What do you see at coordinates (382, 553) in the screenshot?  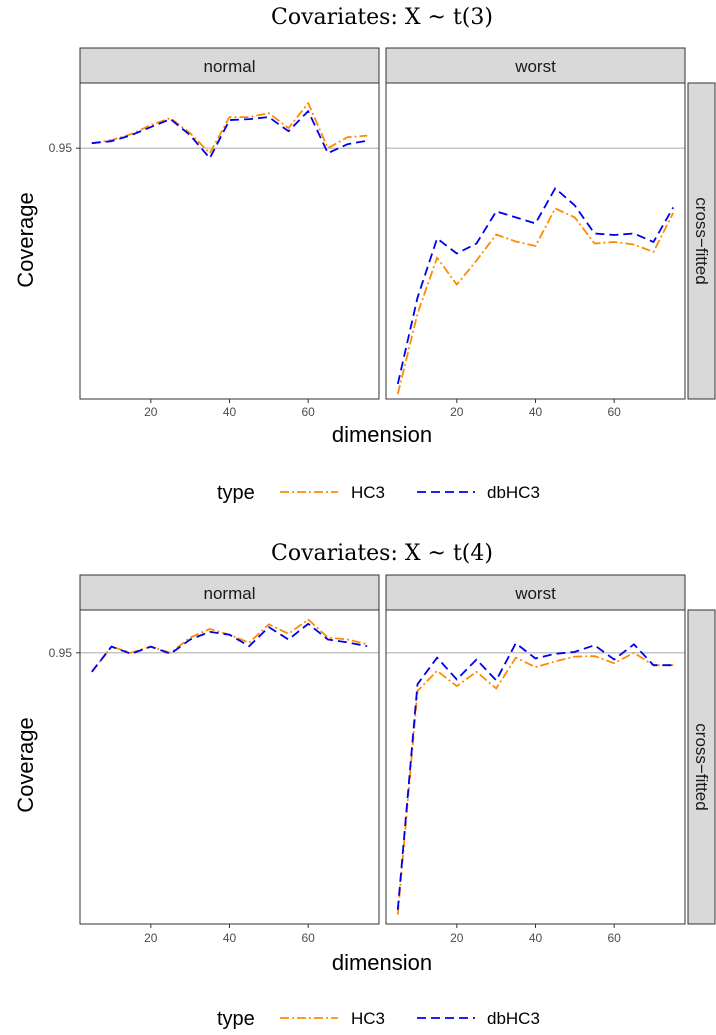 I see `chart-title: Covariates: X ~ t(4)` at bounding box center [382, 553].